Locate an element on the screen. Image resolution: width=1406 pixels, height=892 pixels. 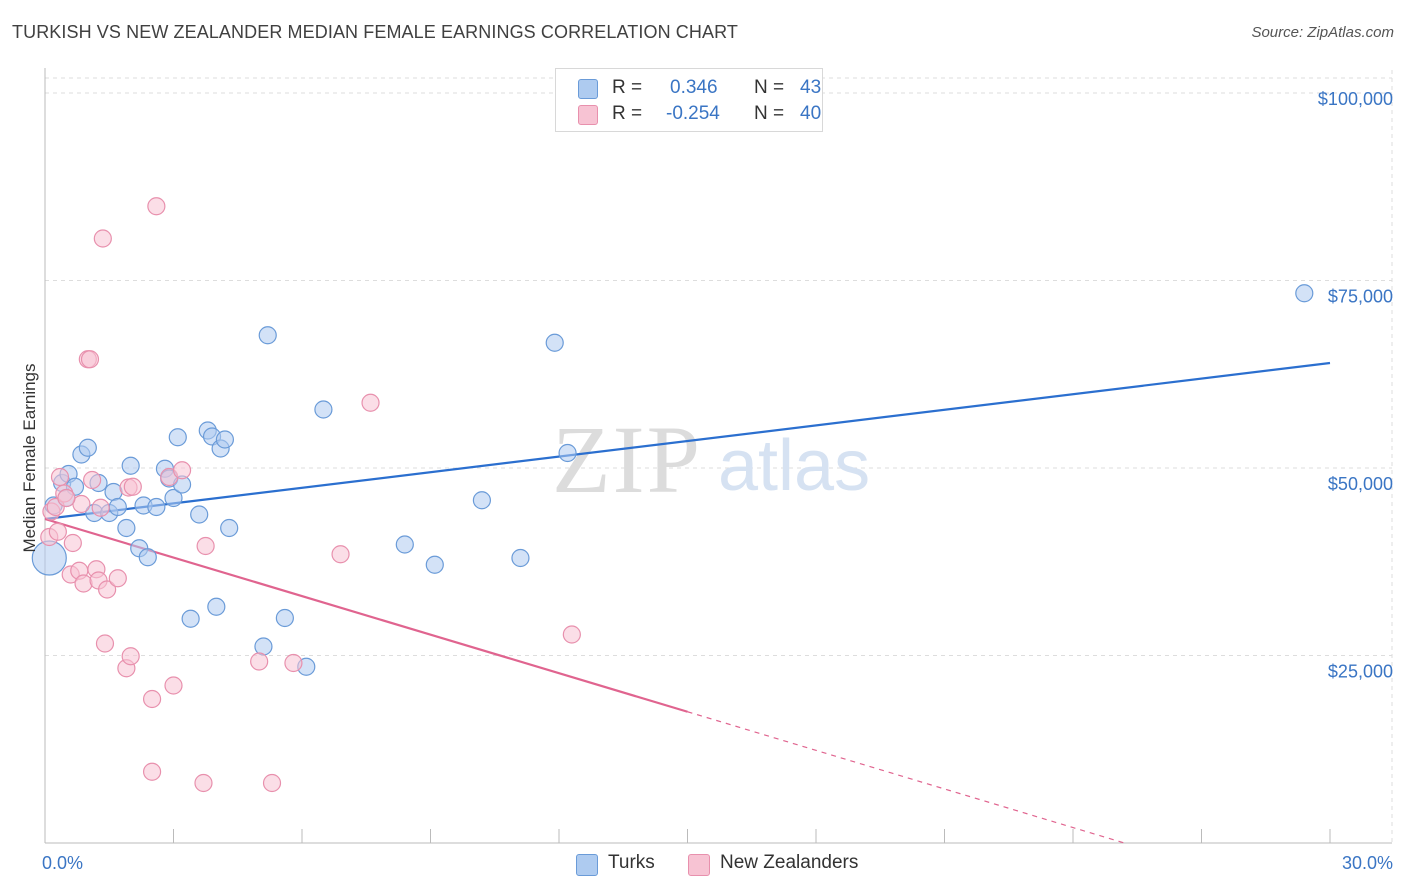
y-tick-label: $75,000 is located at coordinates (1360, 297).